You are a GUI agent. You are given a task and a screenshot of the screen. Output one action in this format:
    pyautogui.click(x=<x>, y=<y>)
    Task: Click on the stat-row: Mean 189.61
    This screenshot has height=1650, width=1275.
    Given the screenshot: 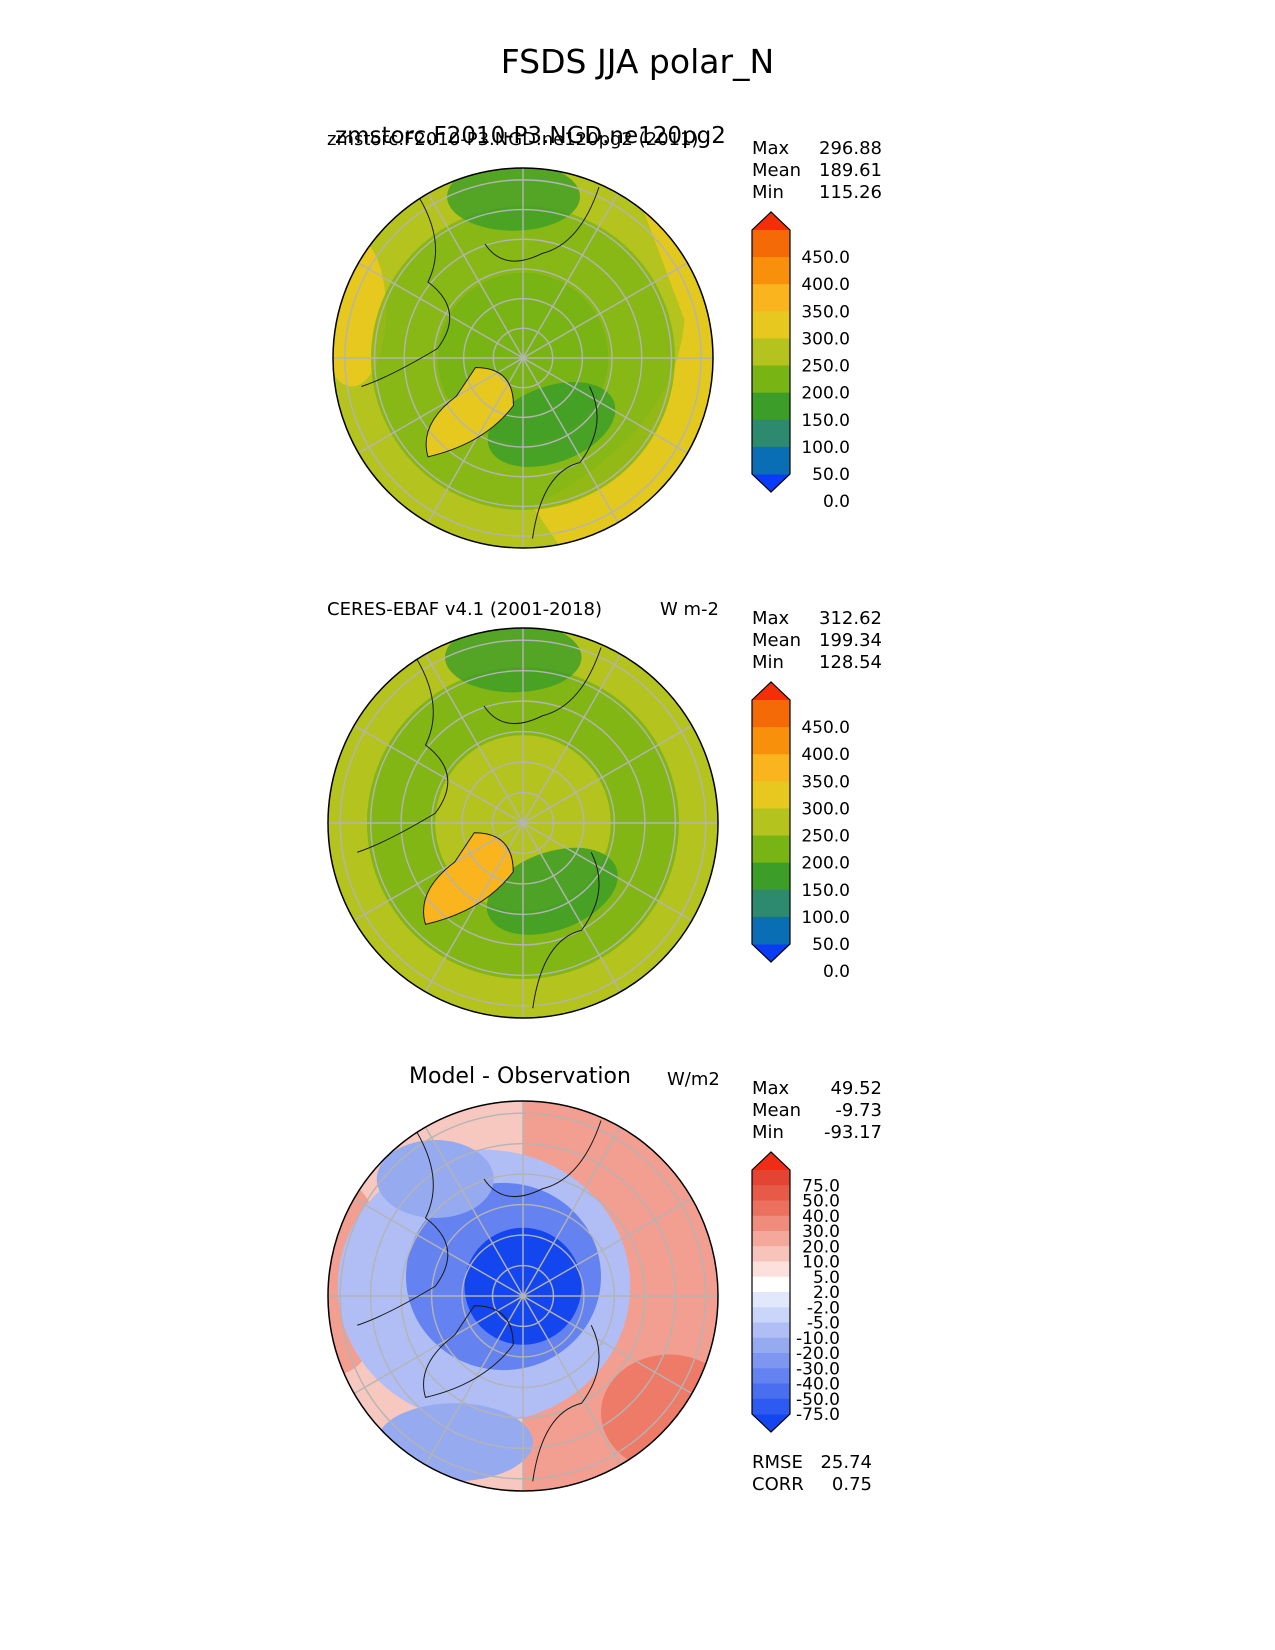 What is the action you would take?
    pyautogui.click(x=817, y=171)
    